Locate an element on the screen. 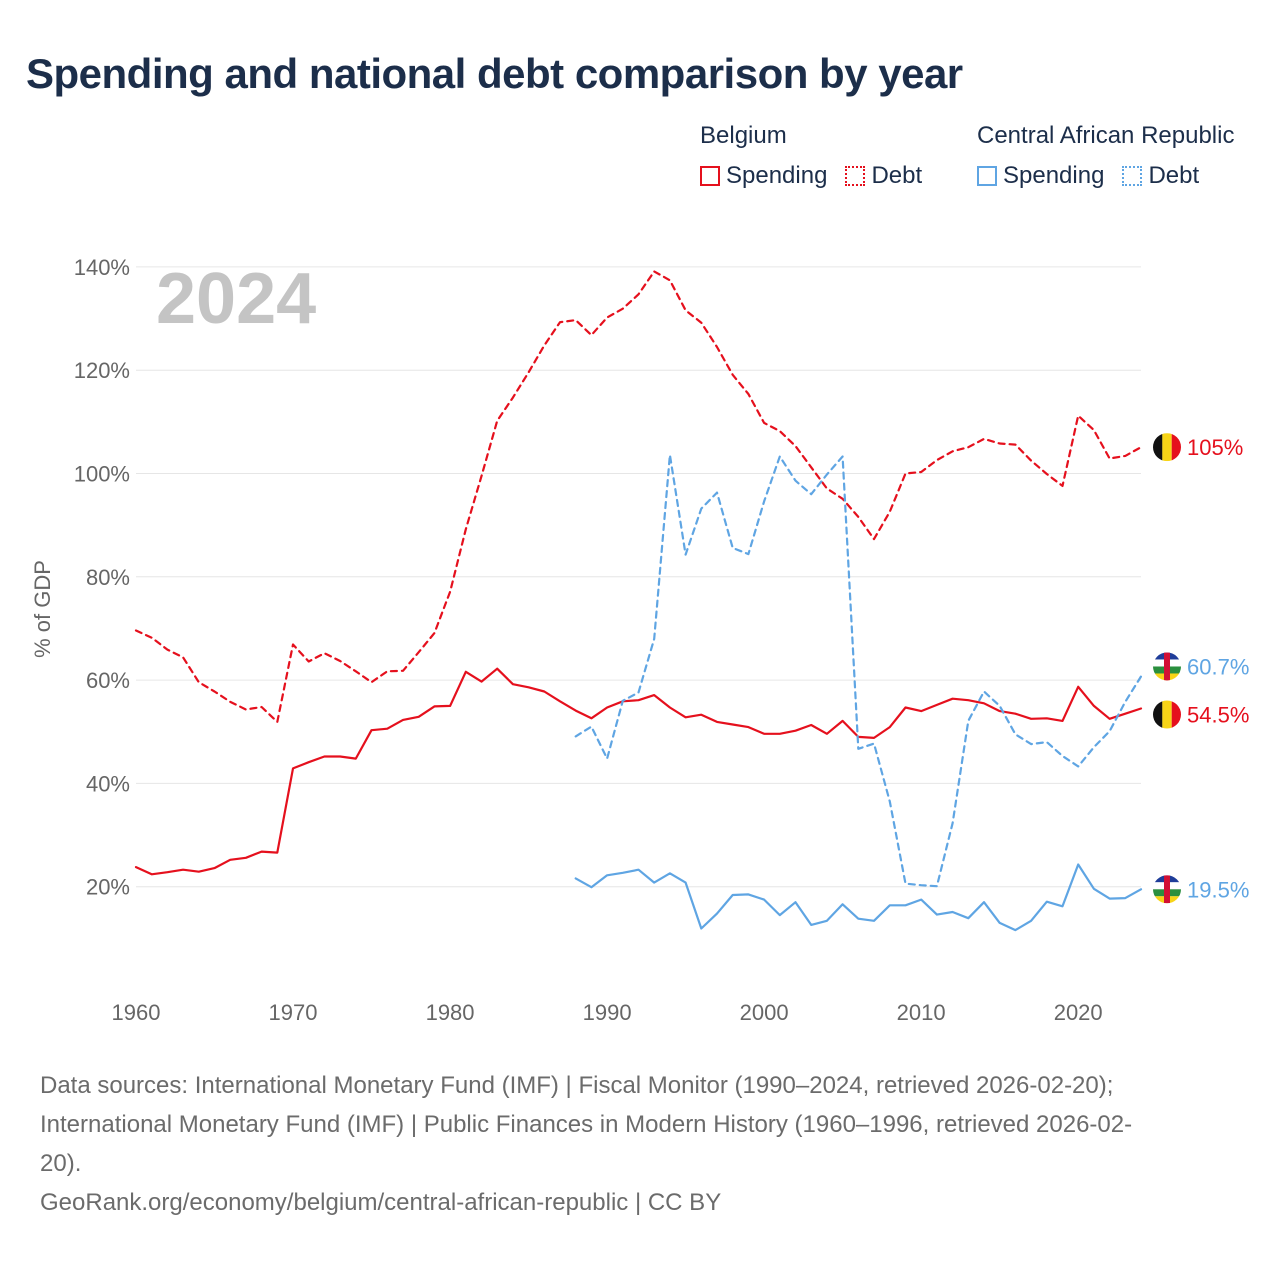 Image resolution: width=1280 pixels, height=1280 pixels. x-tick-label: 1970 is located at coordinates (293, 1012).